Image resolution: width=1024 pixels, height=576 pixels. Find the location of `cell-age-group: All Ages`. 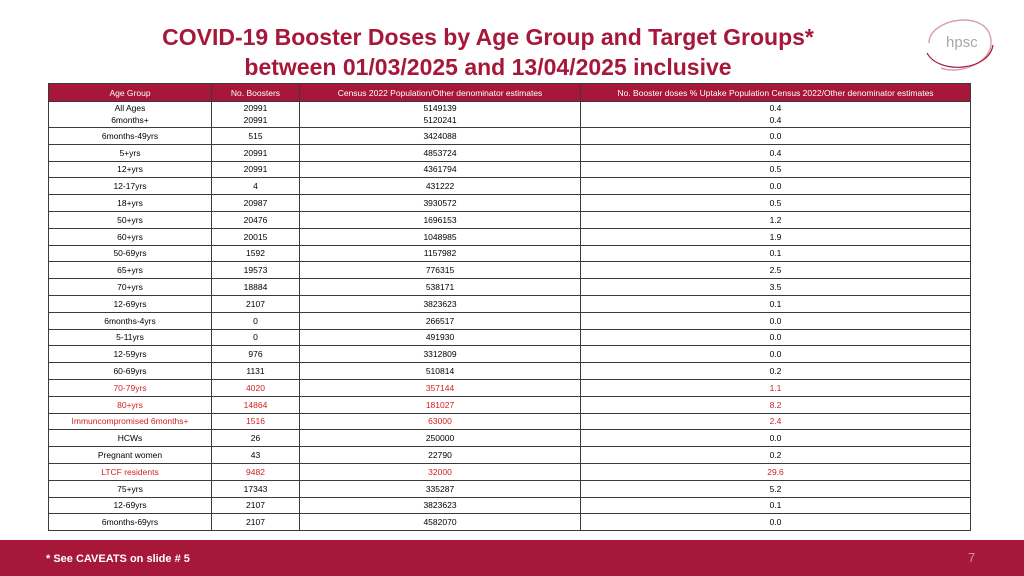

cell-age-group: All Ages is located at coordinates (130, 107).